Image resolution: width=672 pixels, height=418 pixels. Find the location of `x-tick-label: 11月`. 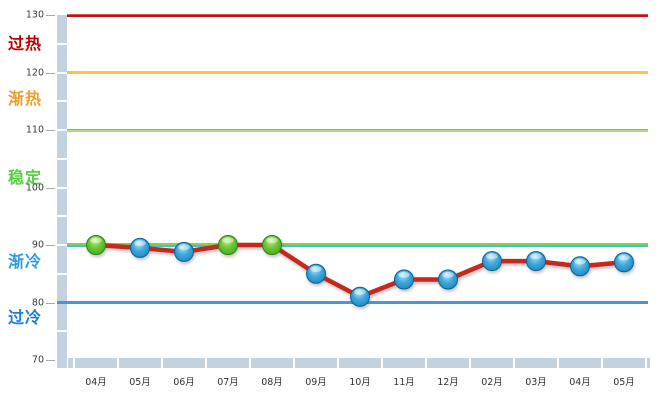

x-tick-label: 11月 is located at coordinates (404, 382).